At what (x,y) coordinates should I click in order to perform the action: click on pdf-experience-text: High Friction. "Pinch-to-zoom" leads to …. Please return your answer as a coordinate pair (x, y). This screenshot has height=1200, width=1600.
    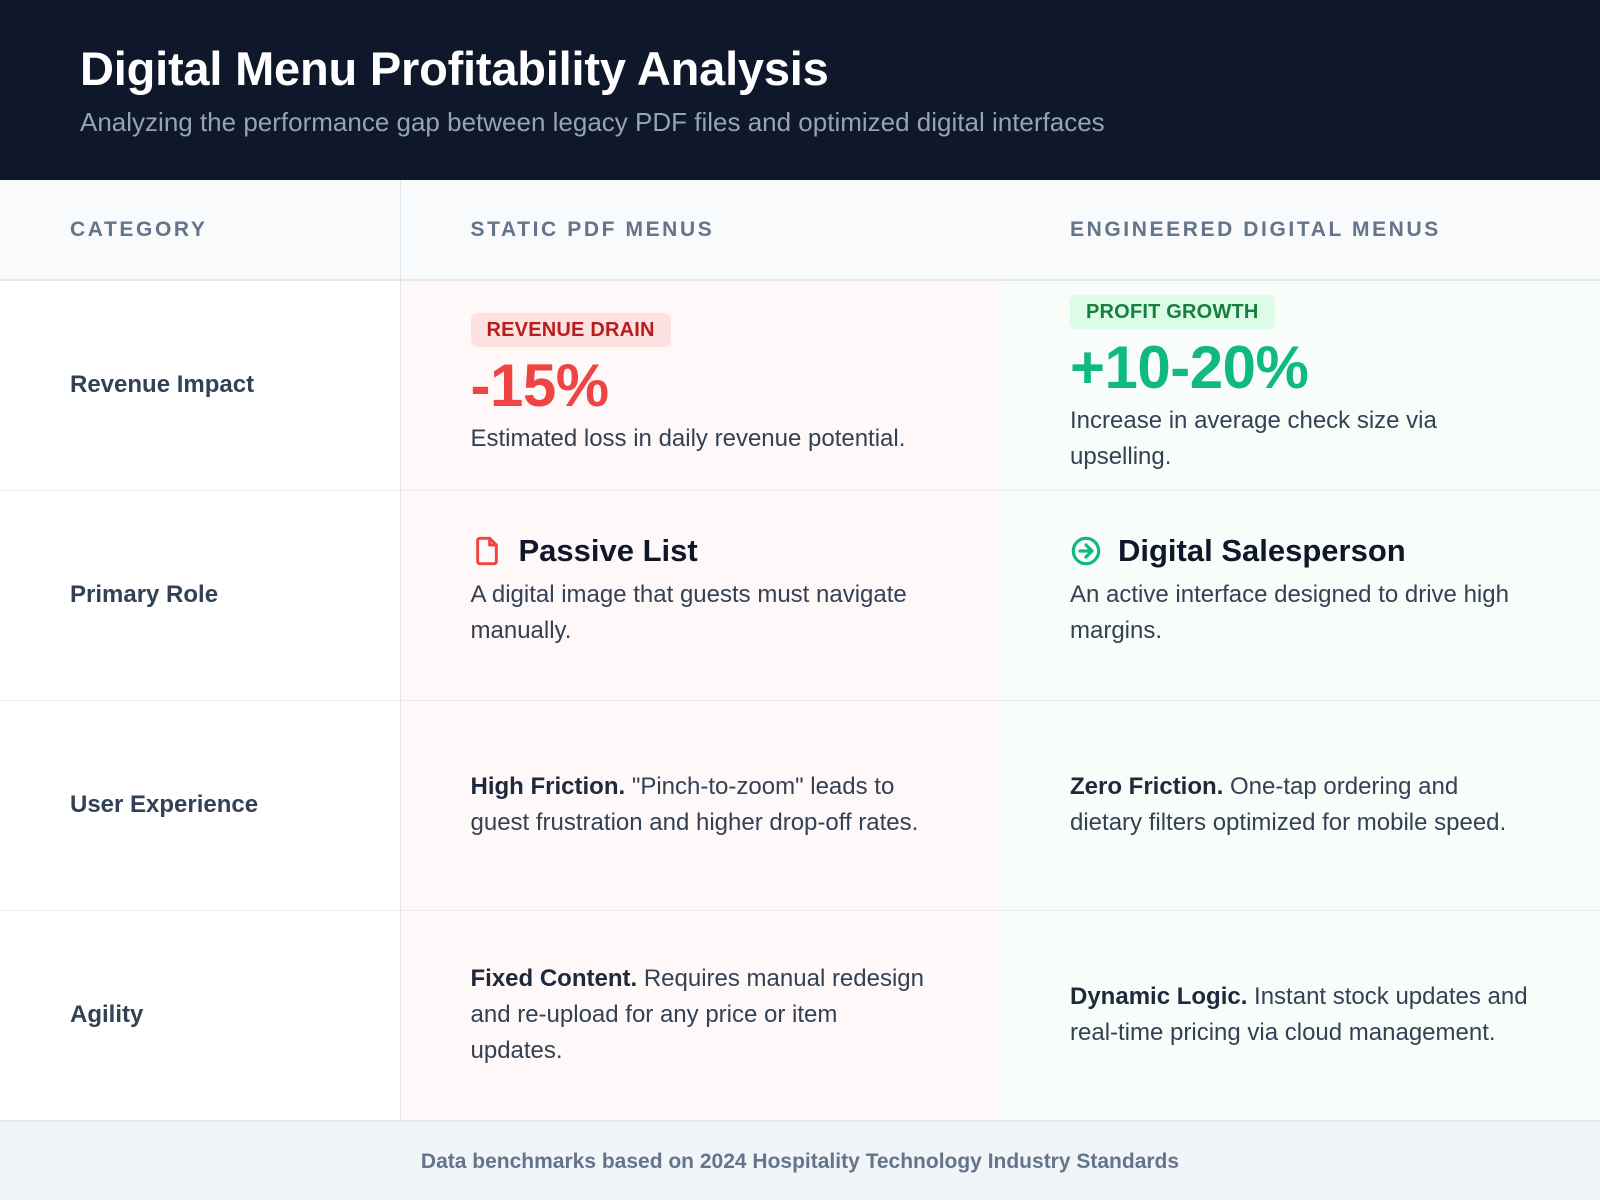
    Looking at the image, I should click on (701, 805).